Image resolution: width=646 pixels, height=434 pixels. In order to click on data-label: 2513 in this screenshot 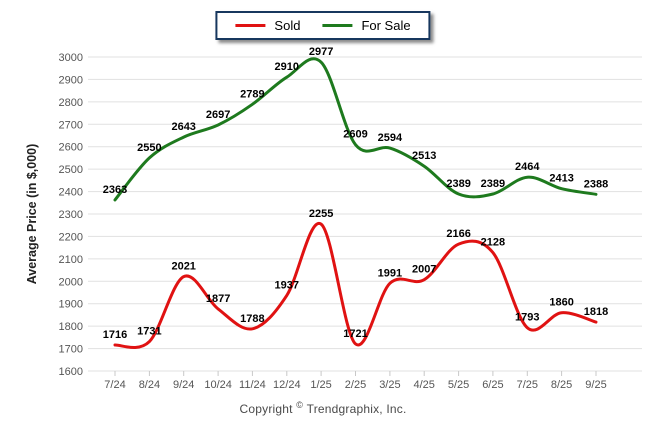, I will do `click(424, 156)`.